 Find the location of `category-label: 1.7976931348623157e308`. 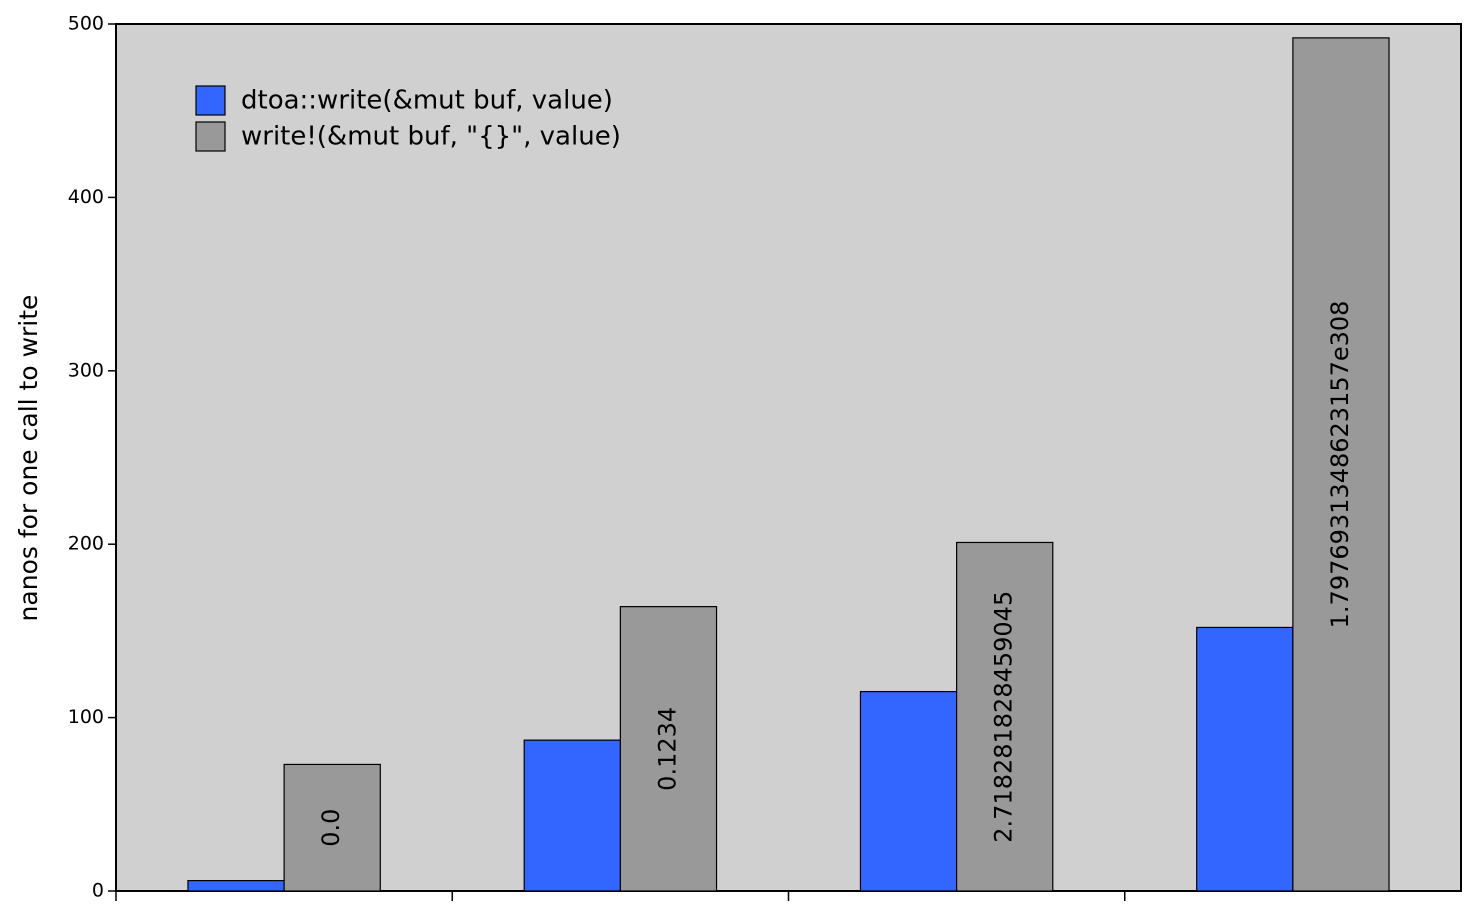

category-label: 1.7976931348623157e308 is located at coordinates (1340, 465).